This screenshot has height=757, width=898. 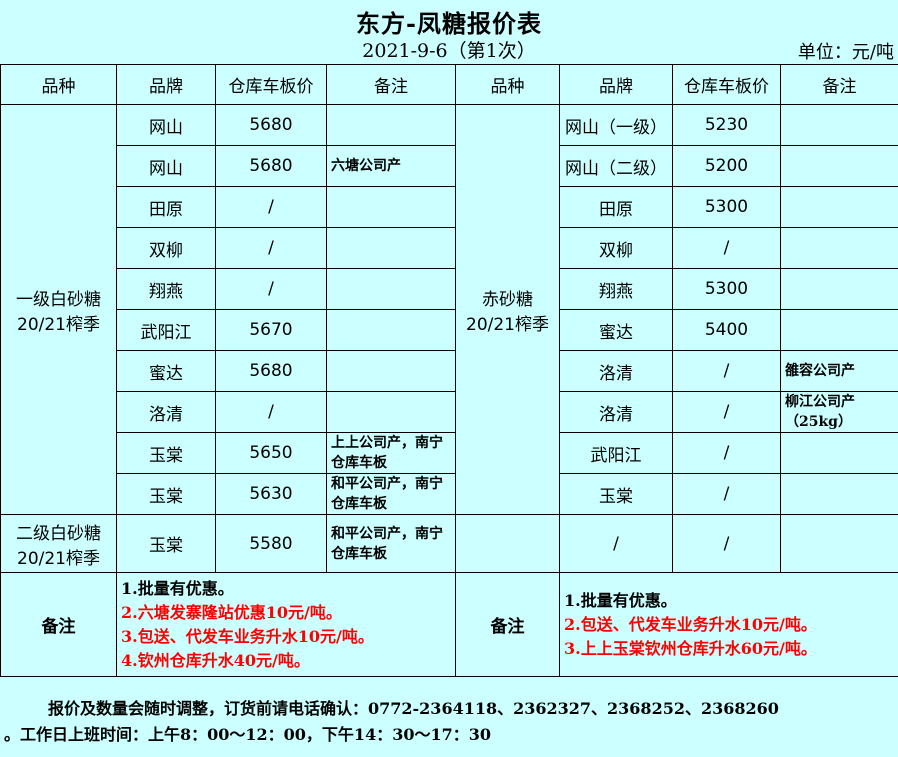 I want to click on note-item: 4.钦州仓库升水40元/吨。, so click(x=215, y=660).